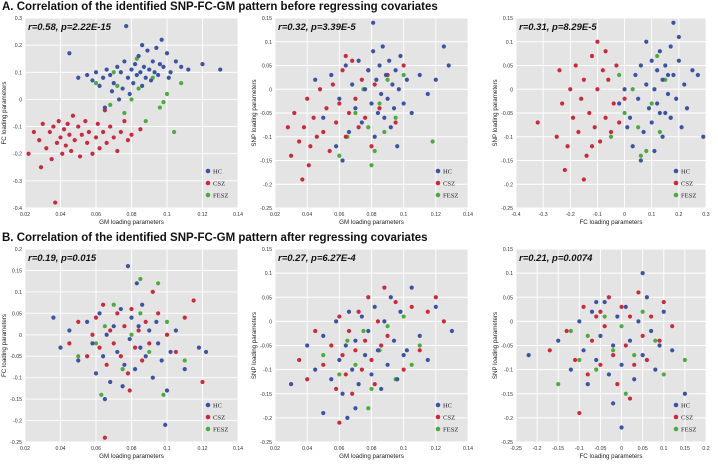 The height and width of the screenshot is (471, 718). I want to click on x-tick-label: 0.06, so click(96, 215).